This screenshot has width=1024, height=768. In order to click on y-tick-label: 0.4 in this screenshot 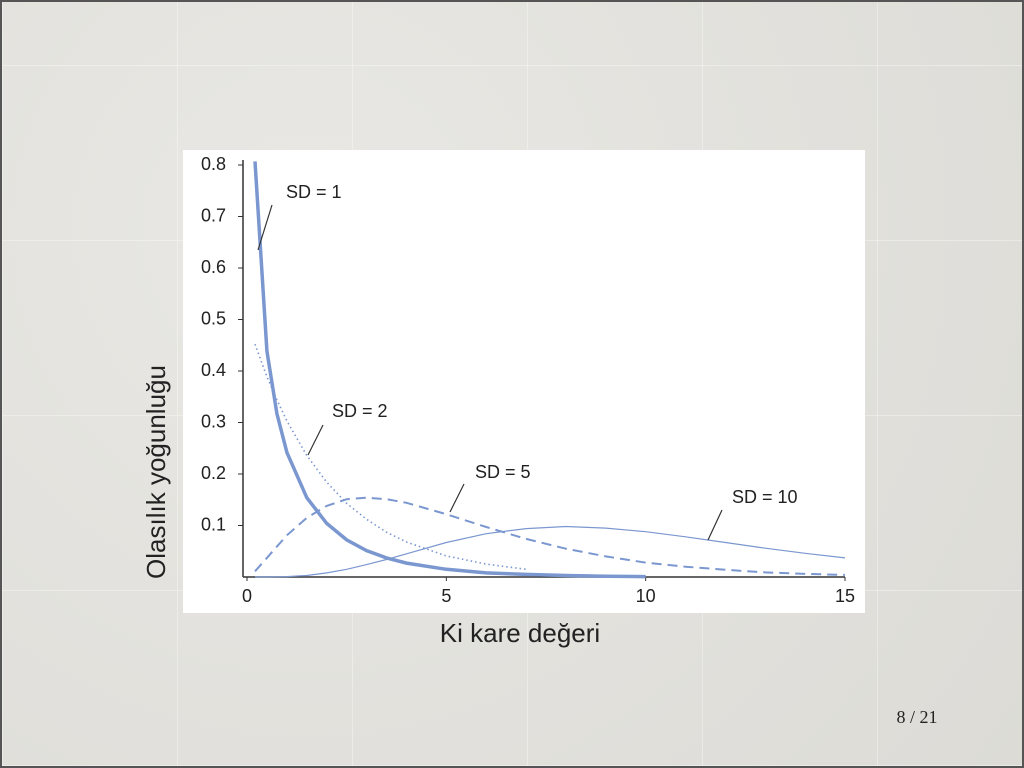, I will do `click(213, 370)`.